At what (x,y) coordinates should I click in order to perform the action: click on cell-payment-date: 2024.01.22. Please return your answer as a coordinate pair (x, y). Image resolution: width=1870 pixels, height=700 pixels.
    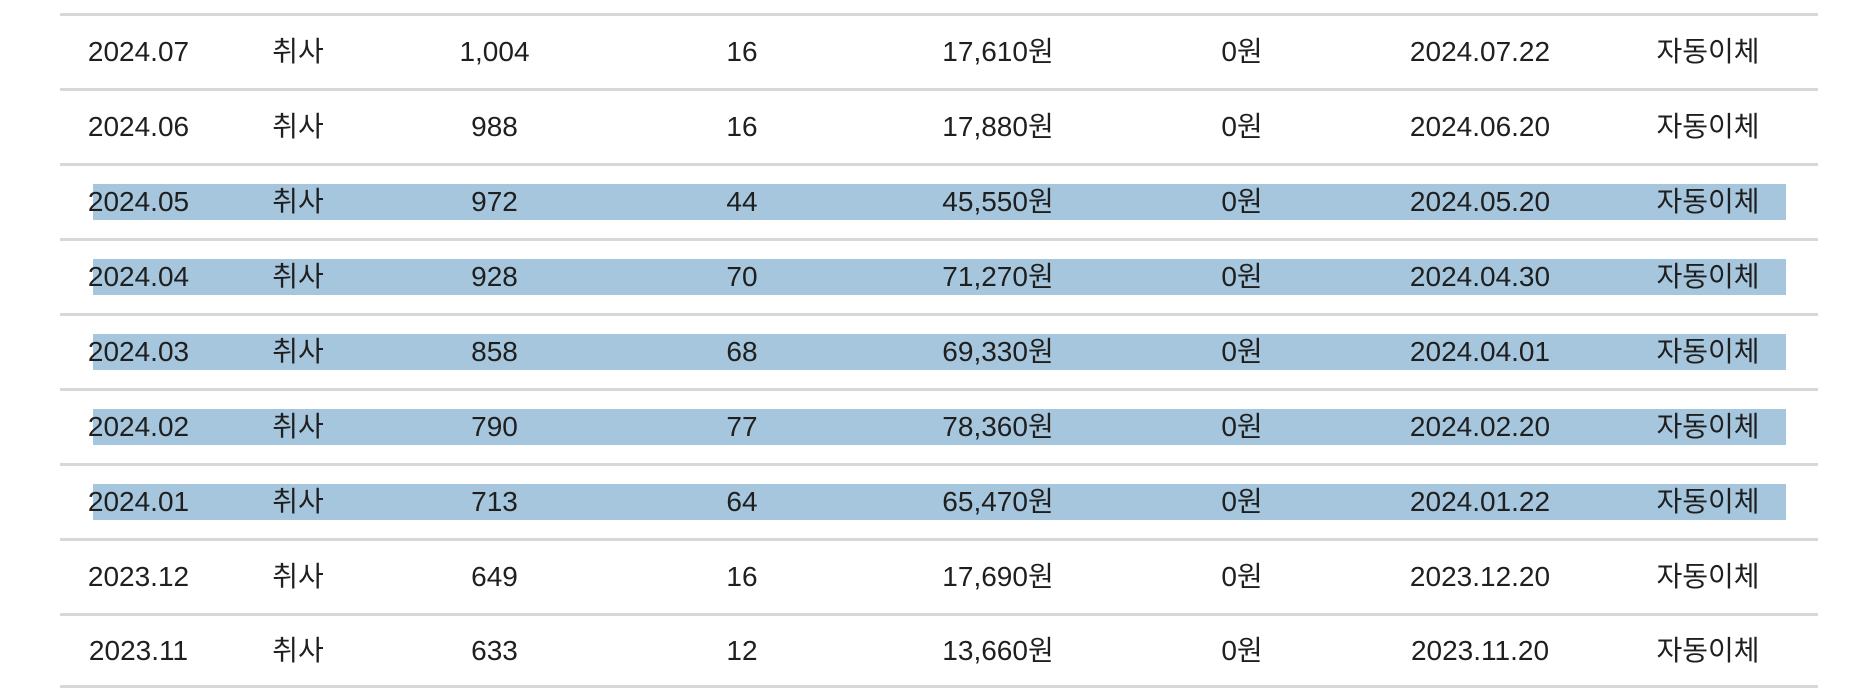
    Looking at the image, I should click on (1480, 501).